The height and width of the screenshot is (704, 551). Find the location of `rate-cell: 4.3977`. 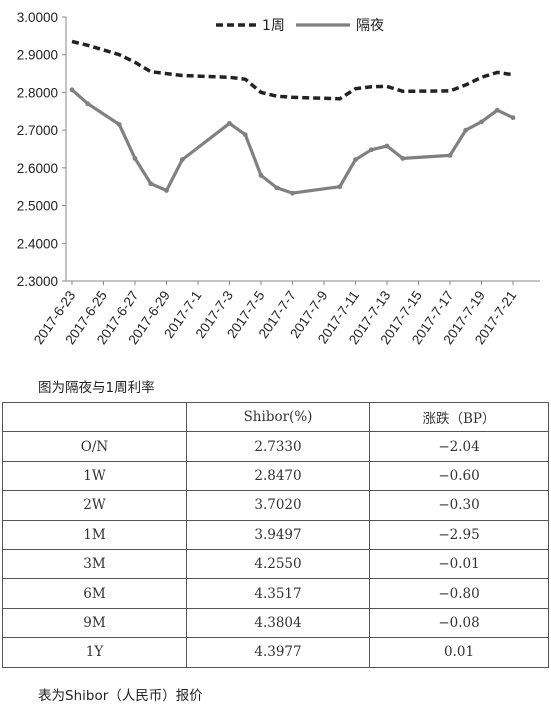

rate-cell: 4.3977 is located at coordinates (278, 652).